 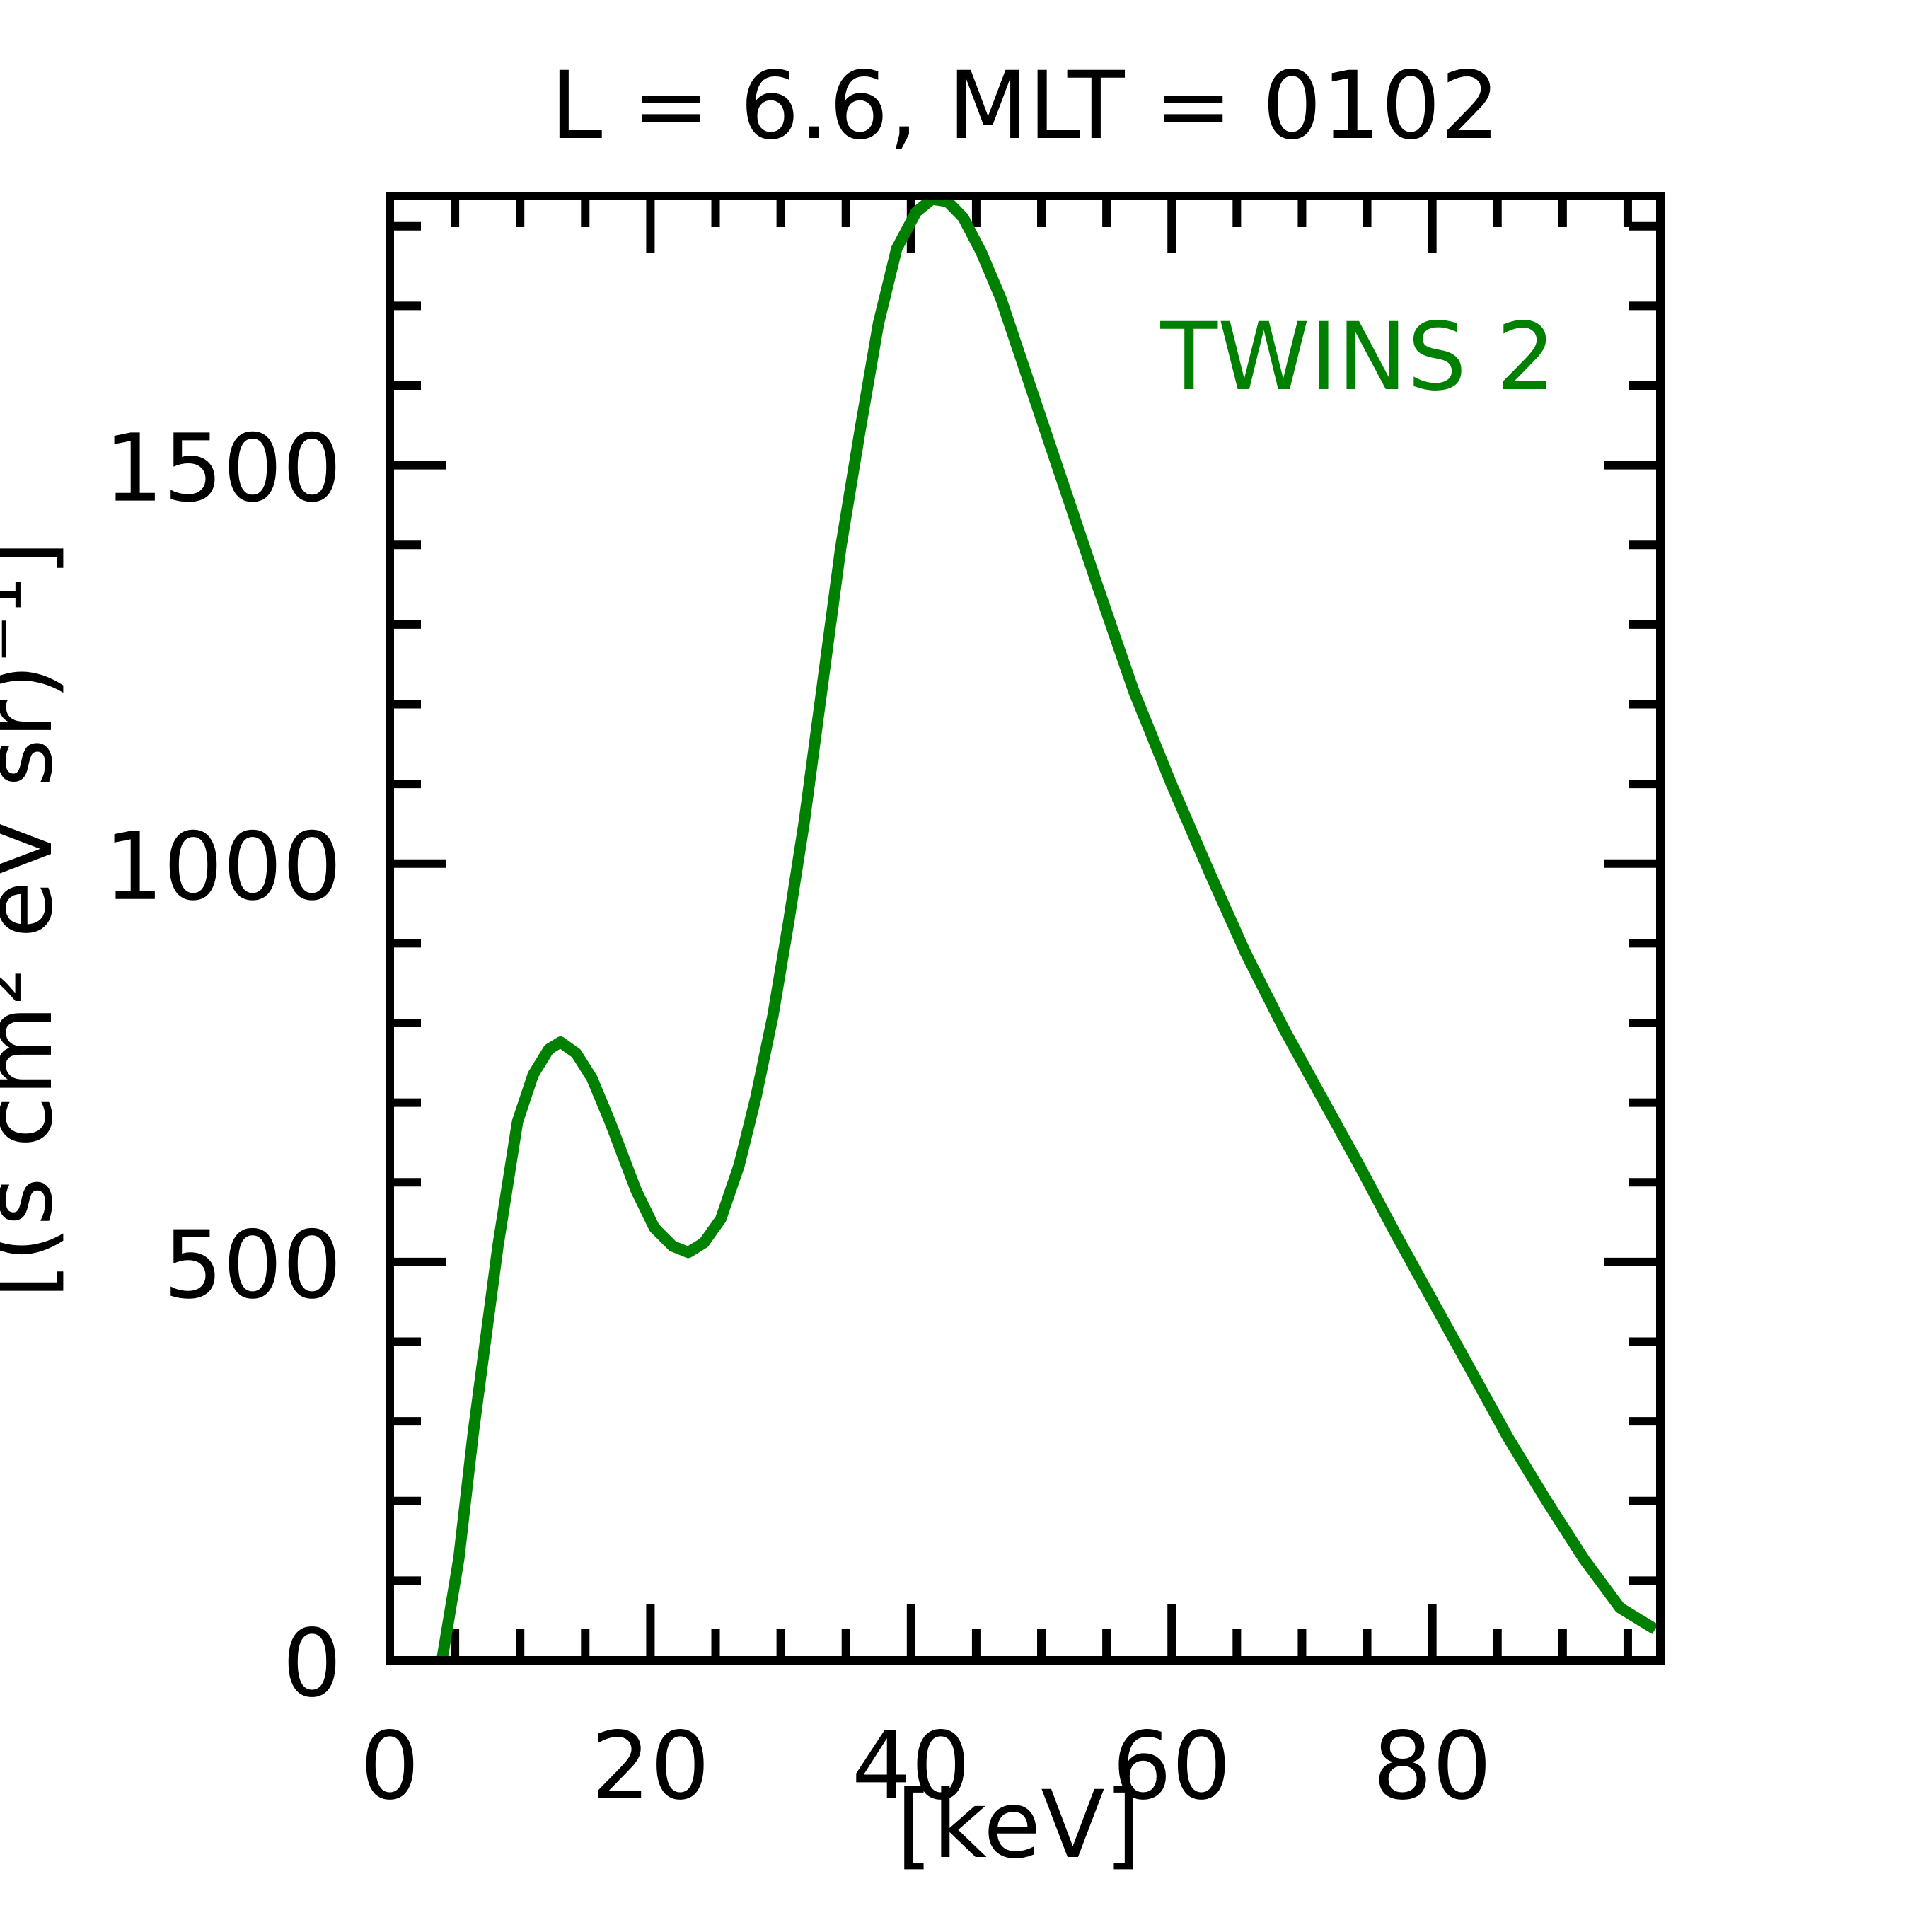 I want to click on y-tick-label: 500, so click(x=252, y=1265).